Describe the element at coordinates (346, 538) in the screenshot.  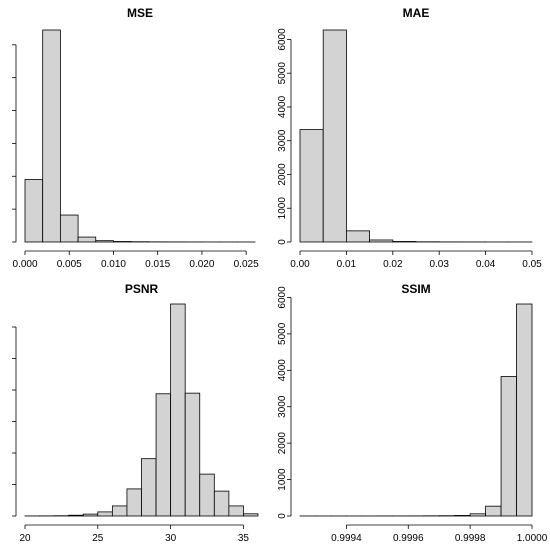
I see `ssim-x-tick-label-0: 0.9994` at that location.